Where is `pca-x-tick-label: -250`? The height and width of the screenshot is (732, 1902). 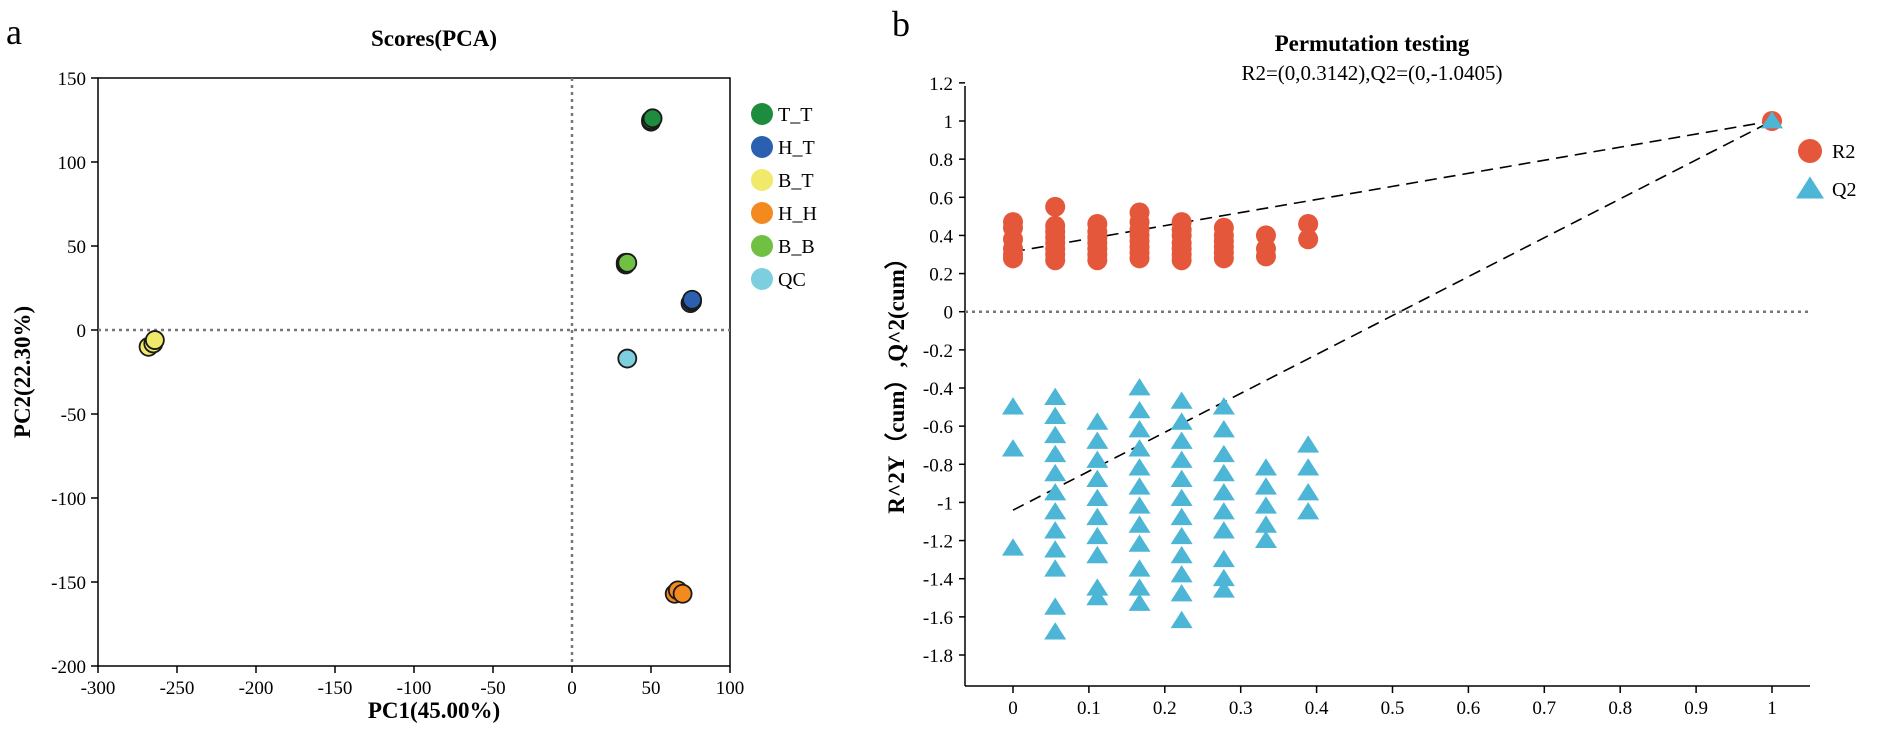 pca-x-tick-label: -250 is located at coordinates (177, 688).